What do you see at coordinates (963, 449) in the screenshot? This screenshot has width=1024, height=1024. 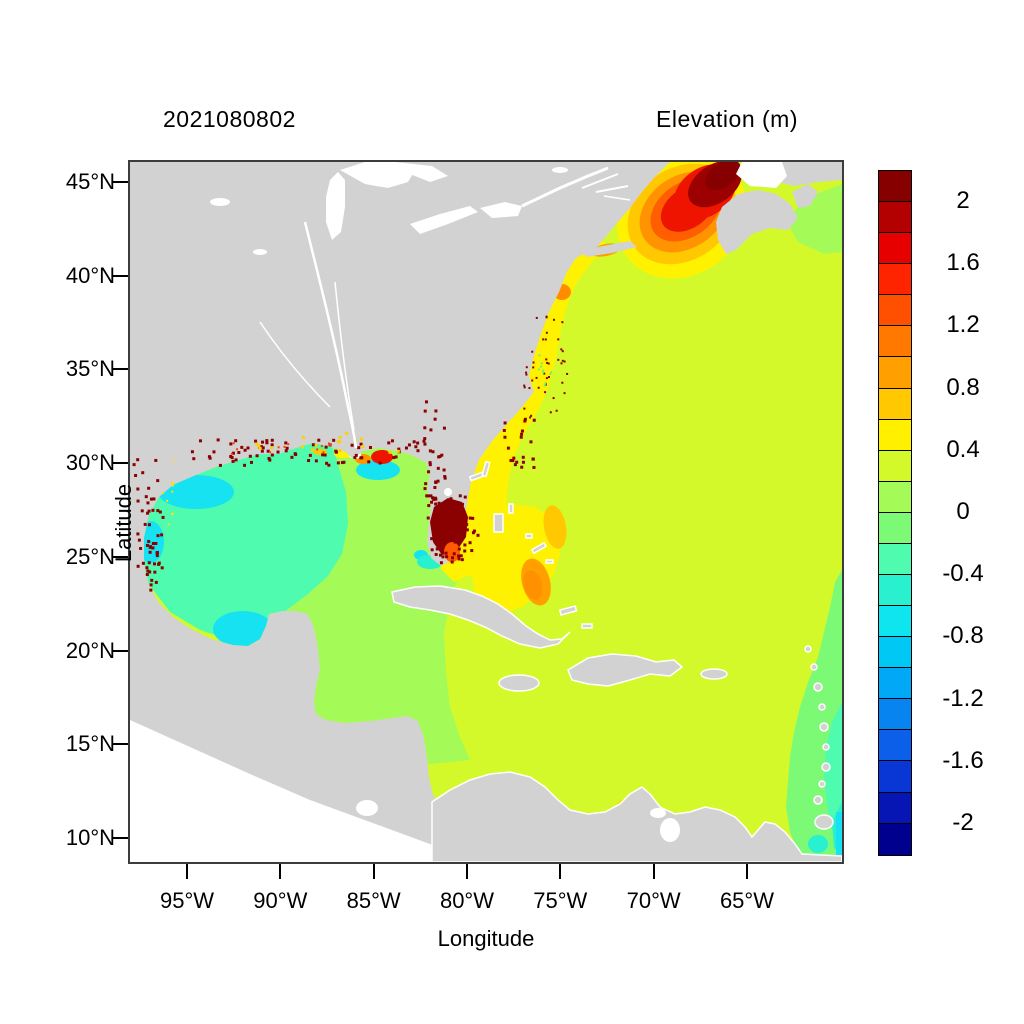 I see `colorbar-tick-label: 0.4` at bounding box center [963, 449].